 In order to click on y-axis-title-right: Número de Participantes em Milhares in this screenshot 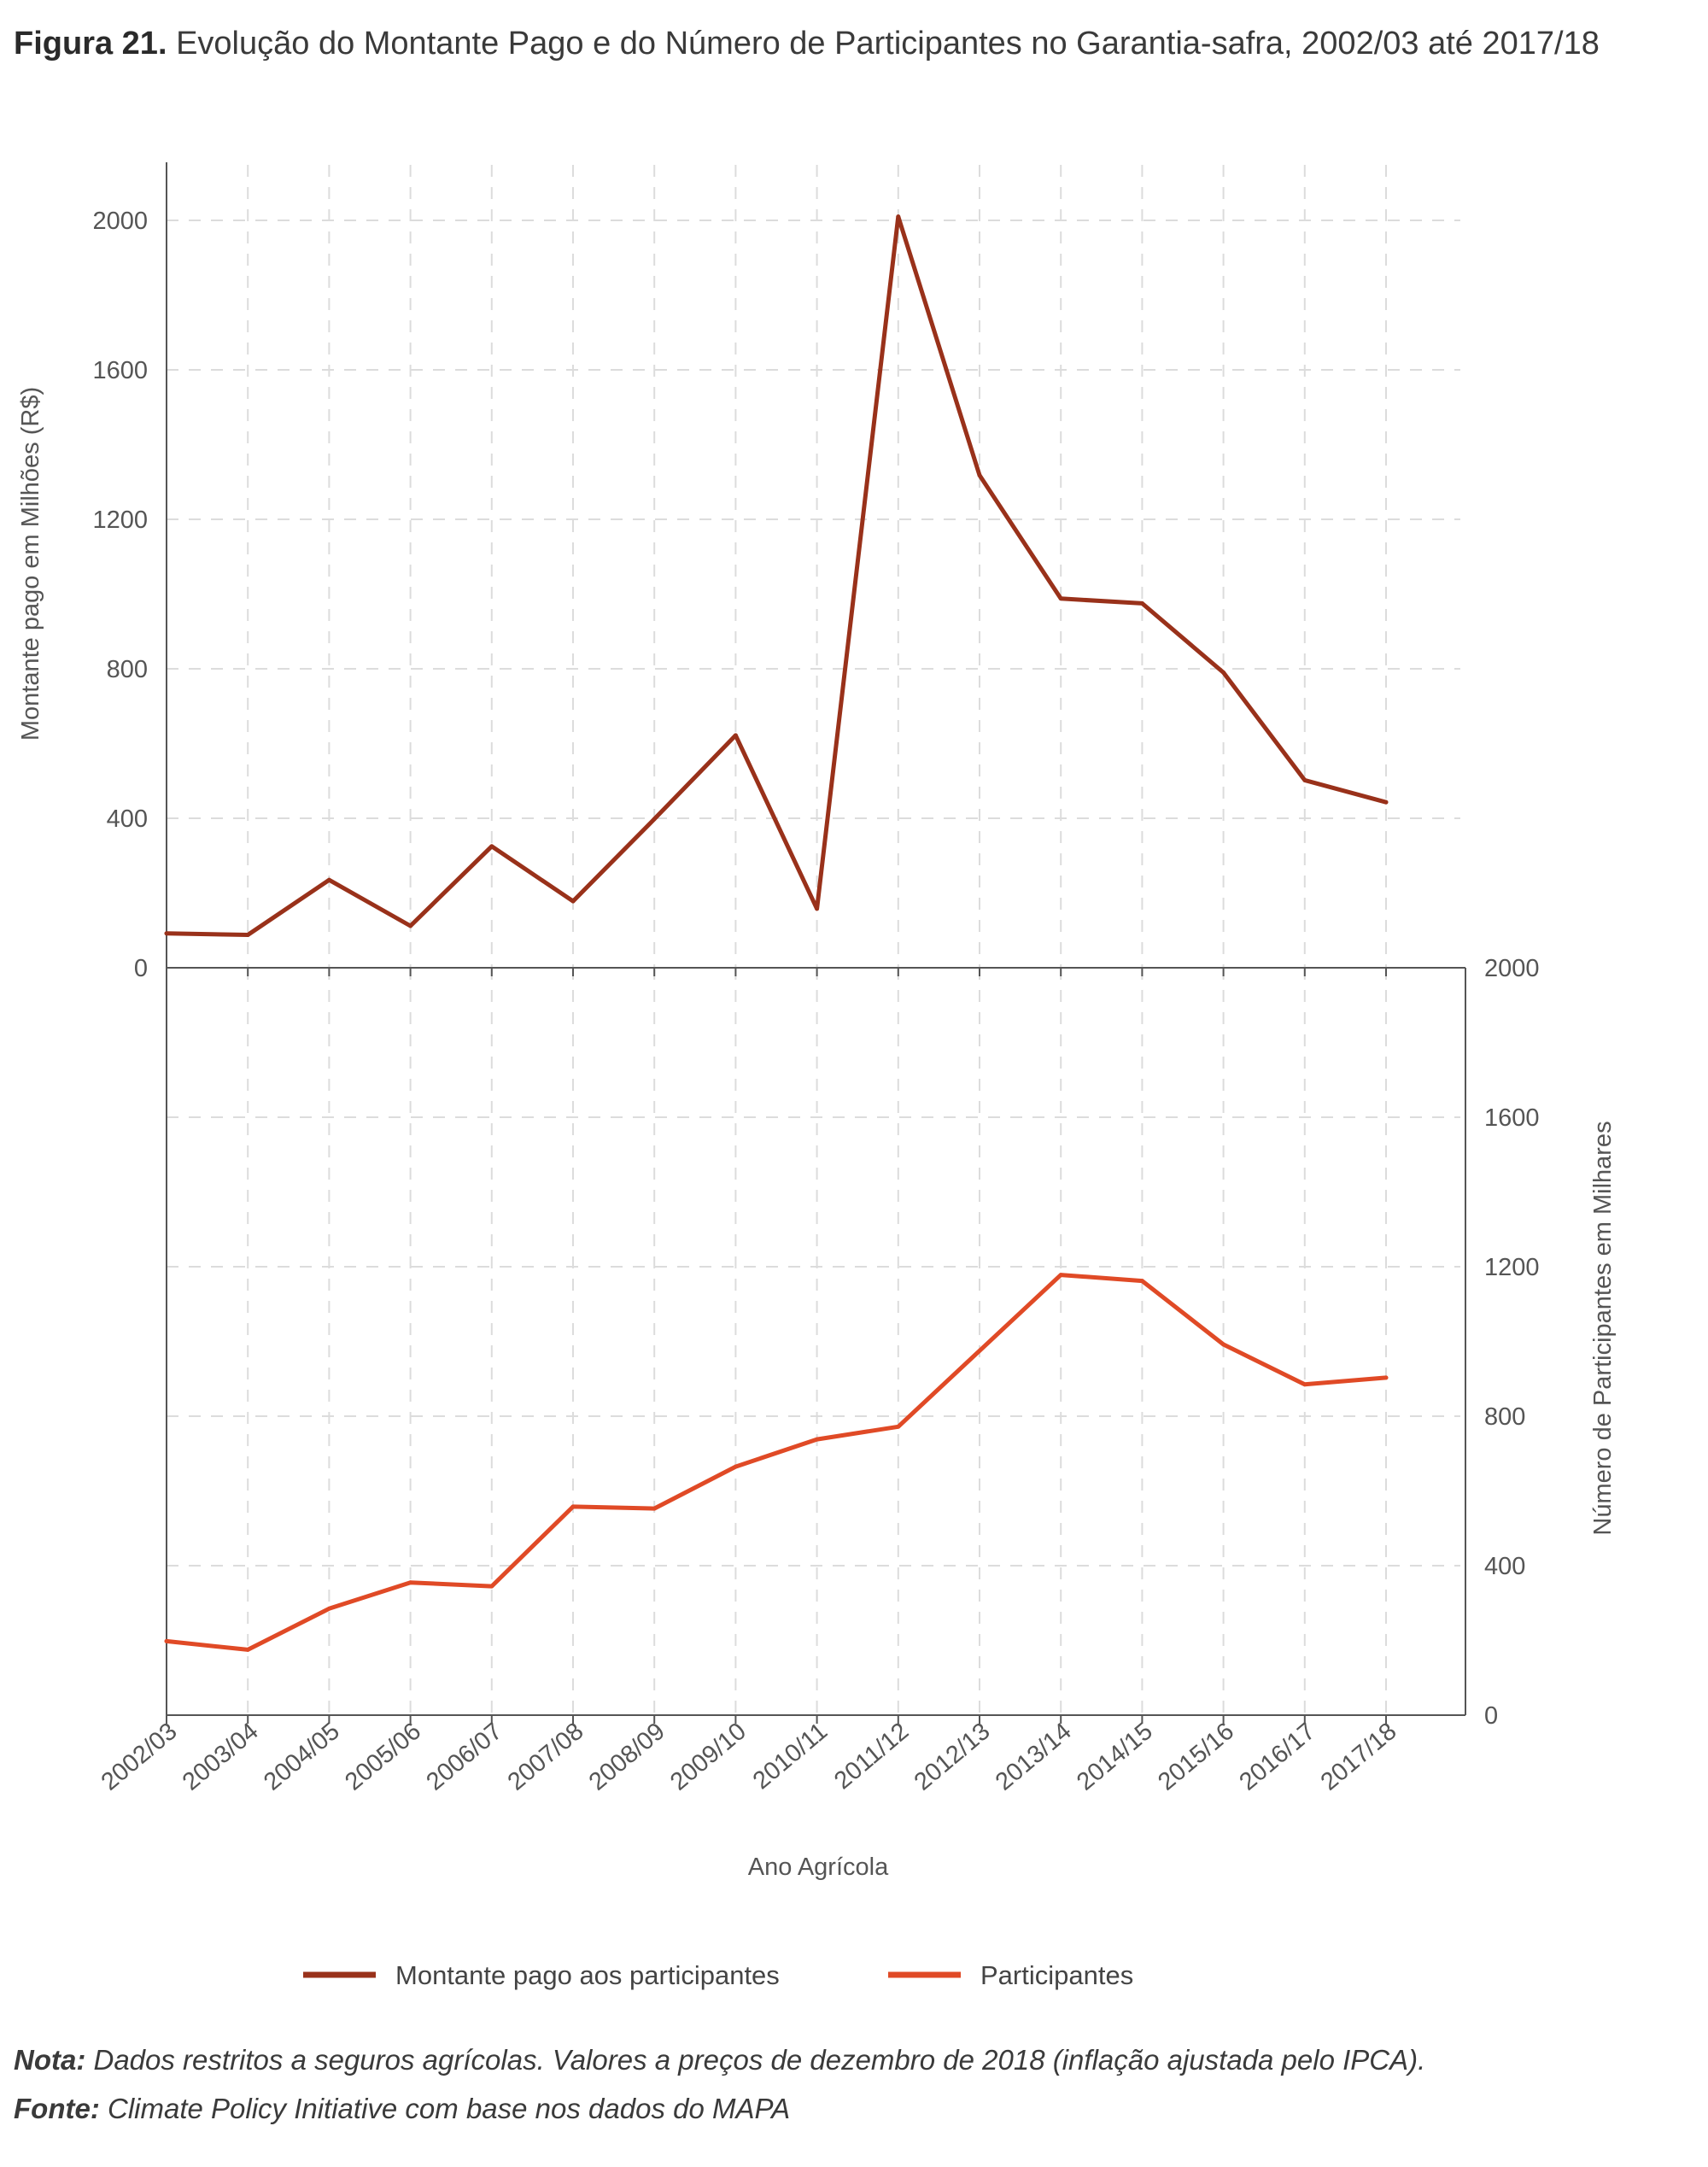, I will do `click(1603, 1328)`.